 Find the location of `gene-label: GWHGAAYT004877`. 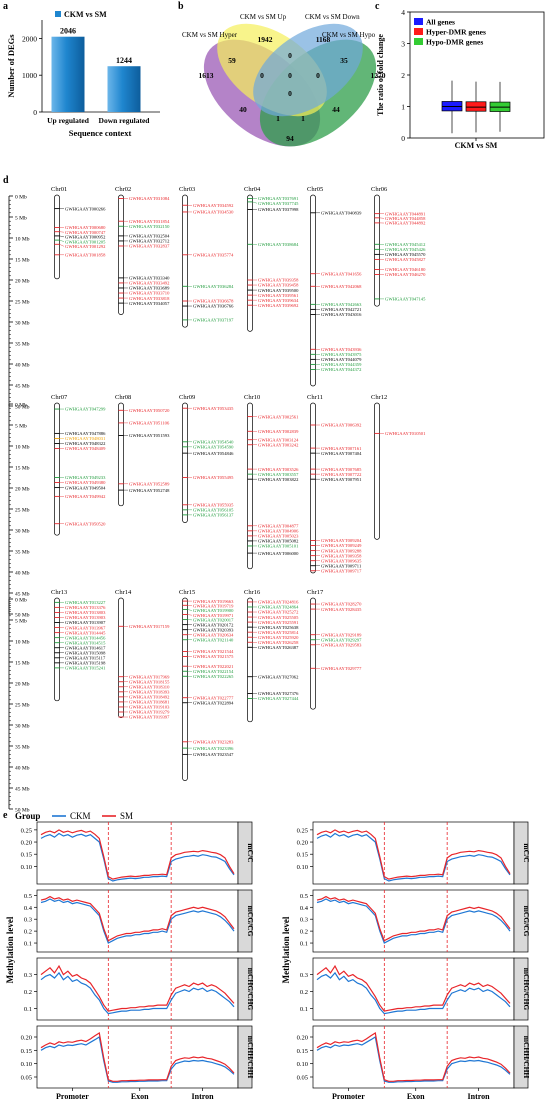

gene-label: GWHGAAYT004877 is located at coordinates (278, 526).